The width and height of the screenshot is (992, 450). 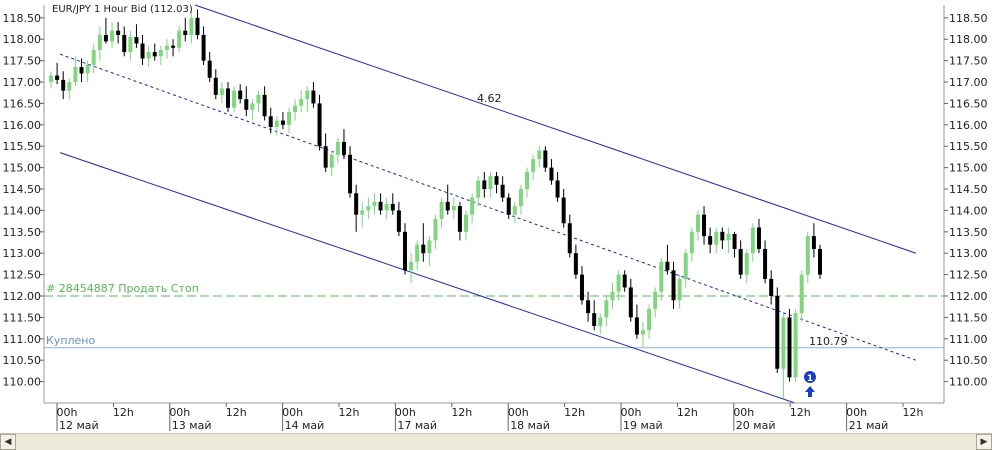 I want to click on horizontal-scrollbar, so click(x=496, y=441).